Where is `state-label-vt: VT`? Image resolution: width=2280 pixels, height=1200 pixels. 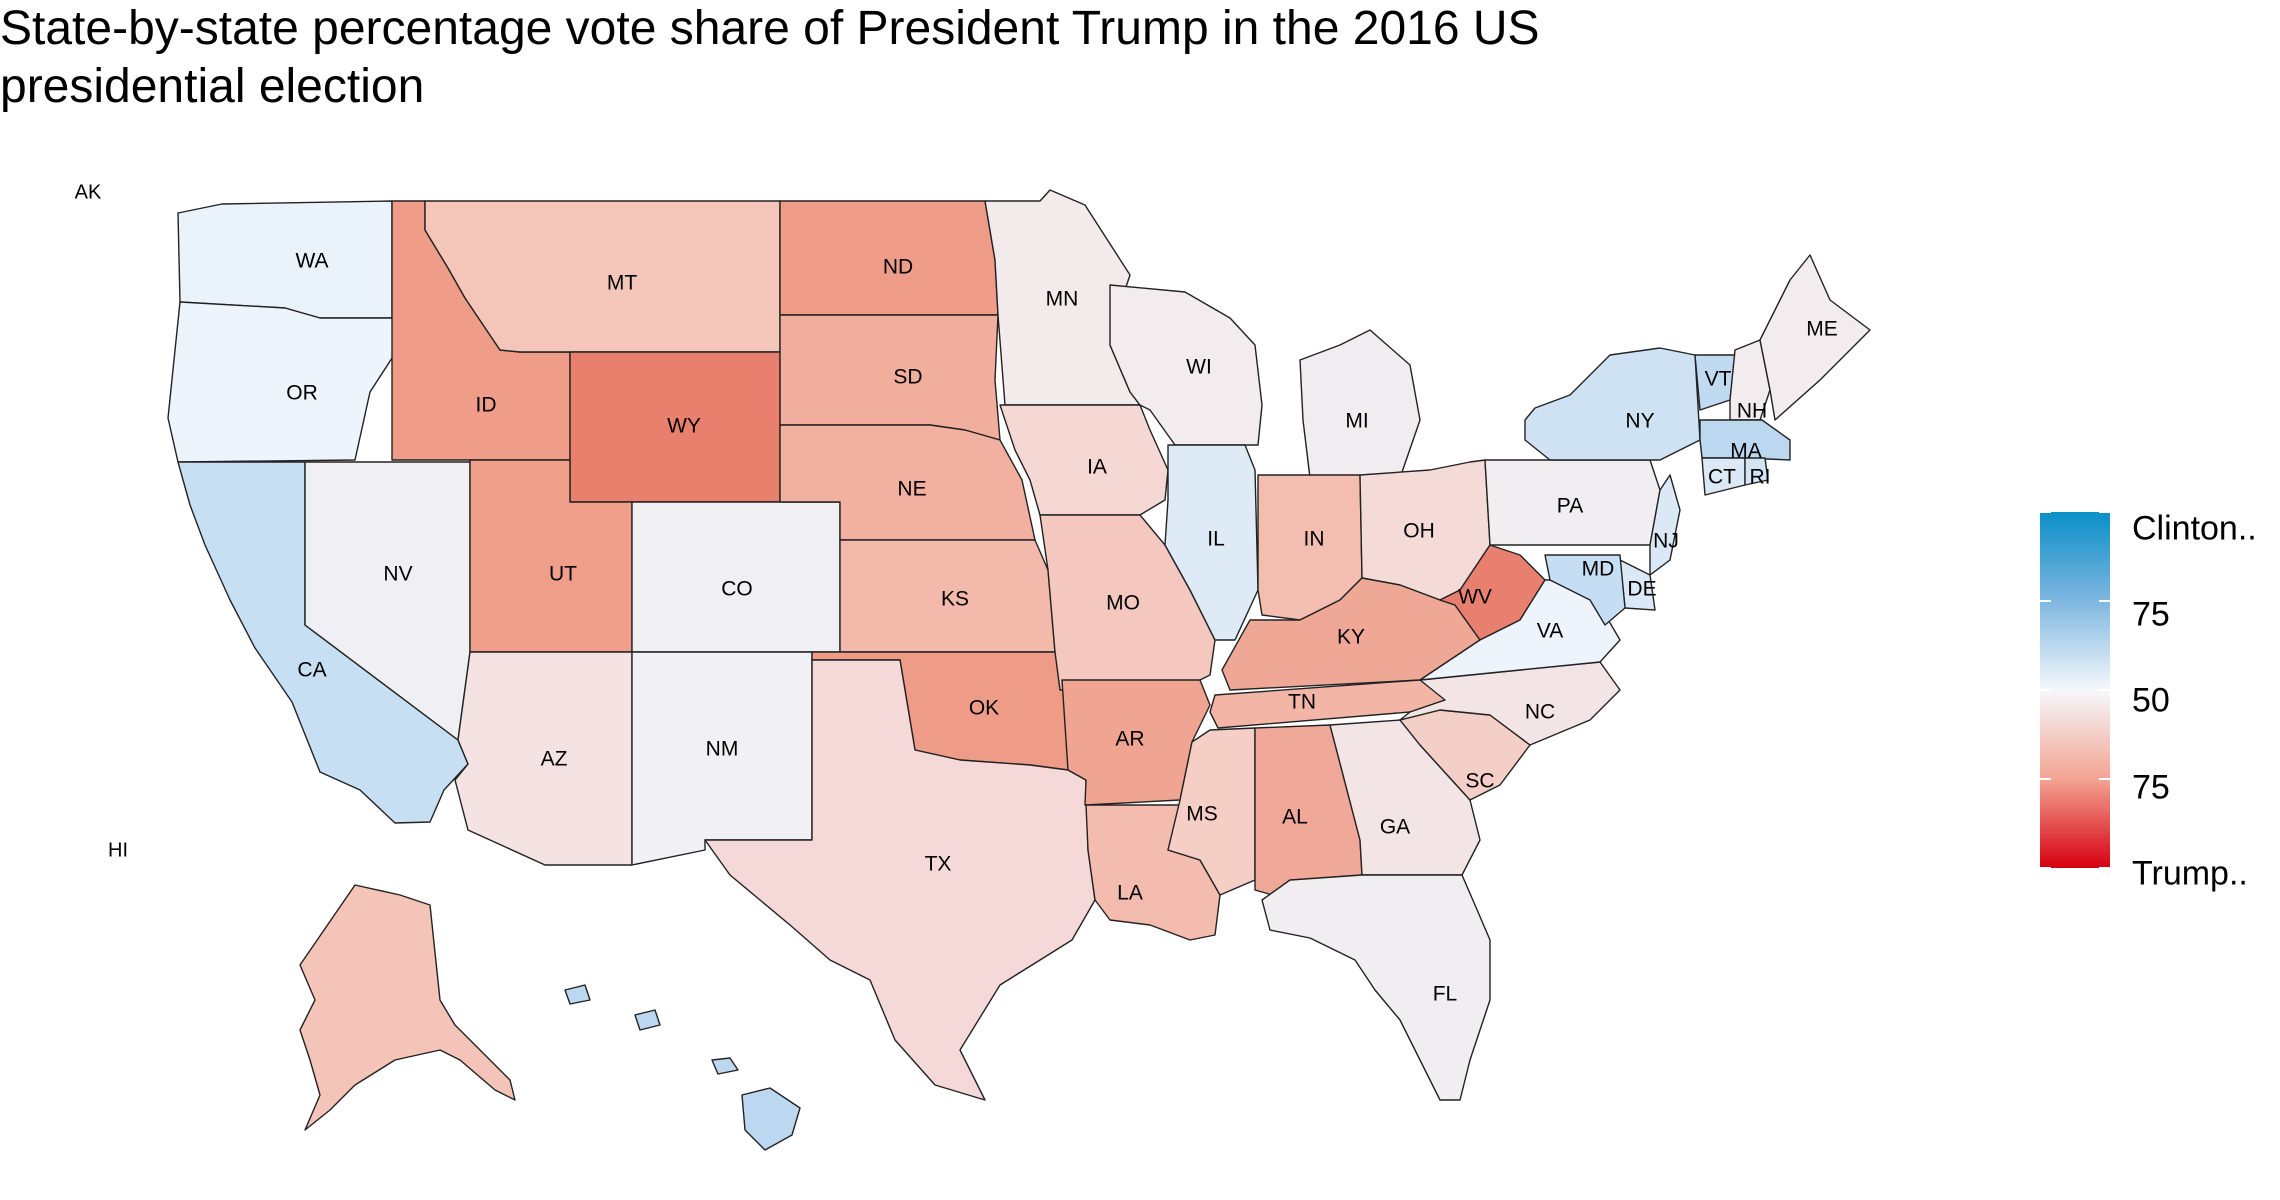
state-label-vt: VT is located at coordinates (1718, 379).